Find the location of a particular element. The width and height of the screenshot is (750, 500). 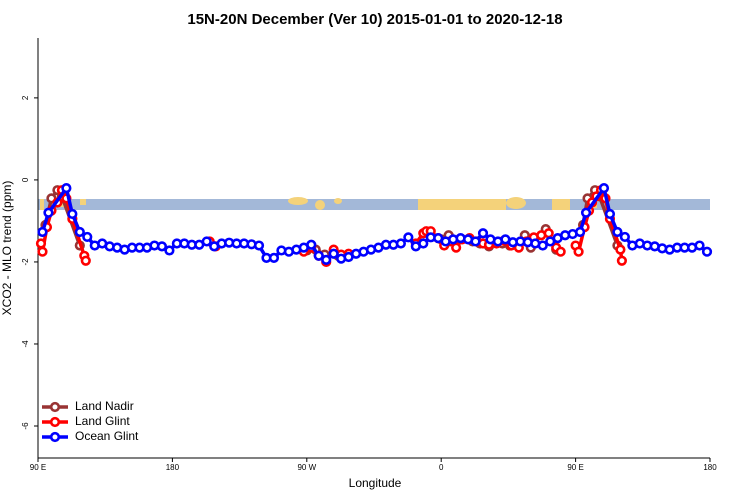

legend-label: Land Glint is located at coordinates (102, 421).